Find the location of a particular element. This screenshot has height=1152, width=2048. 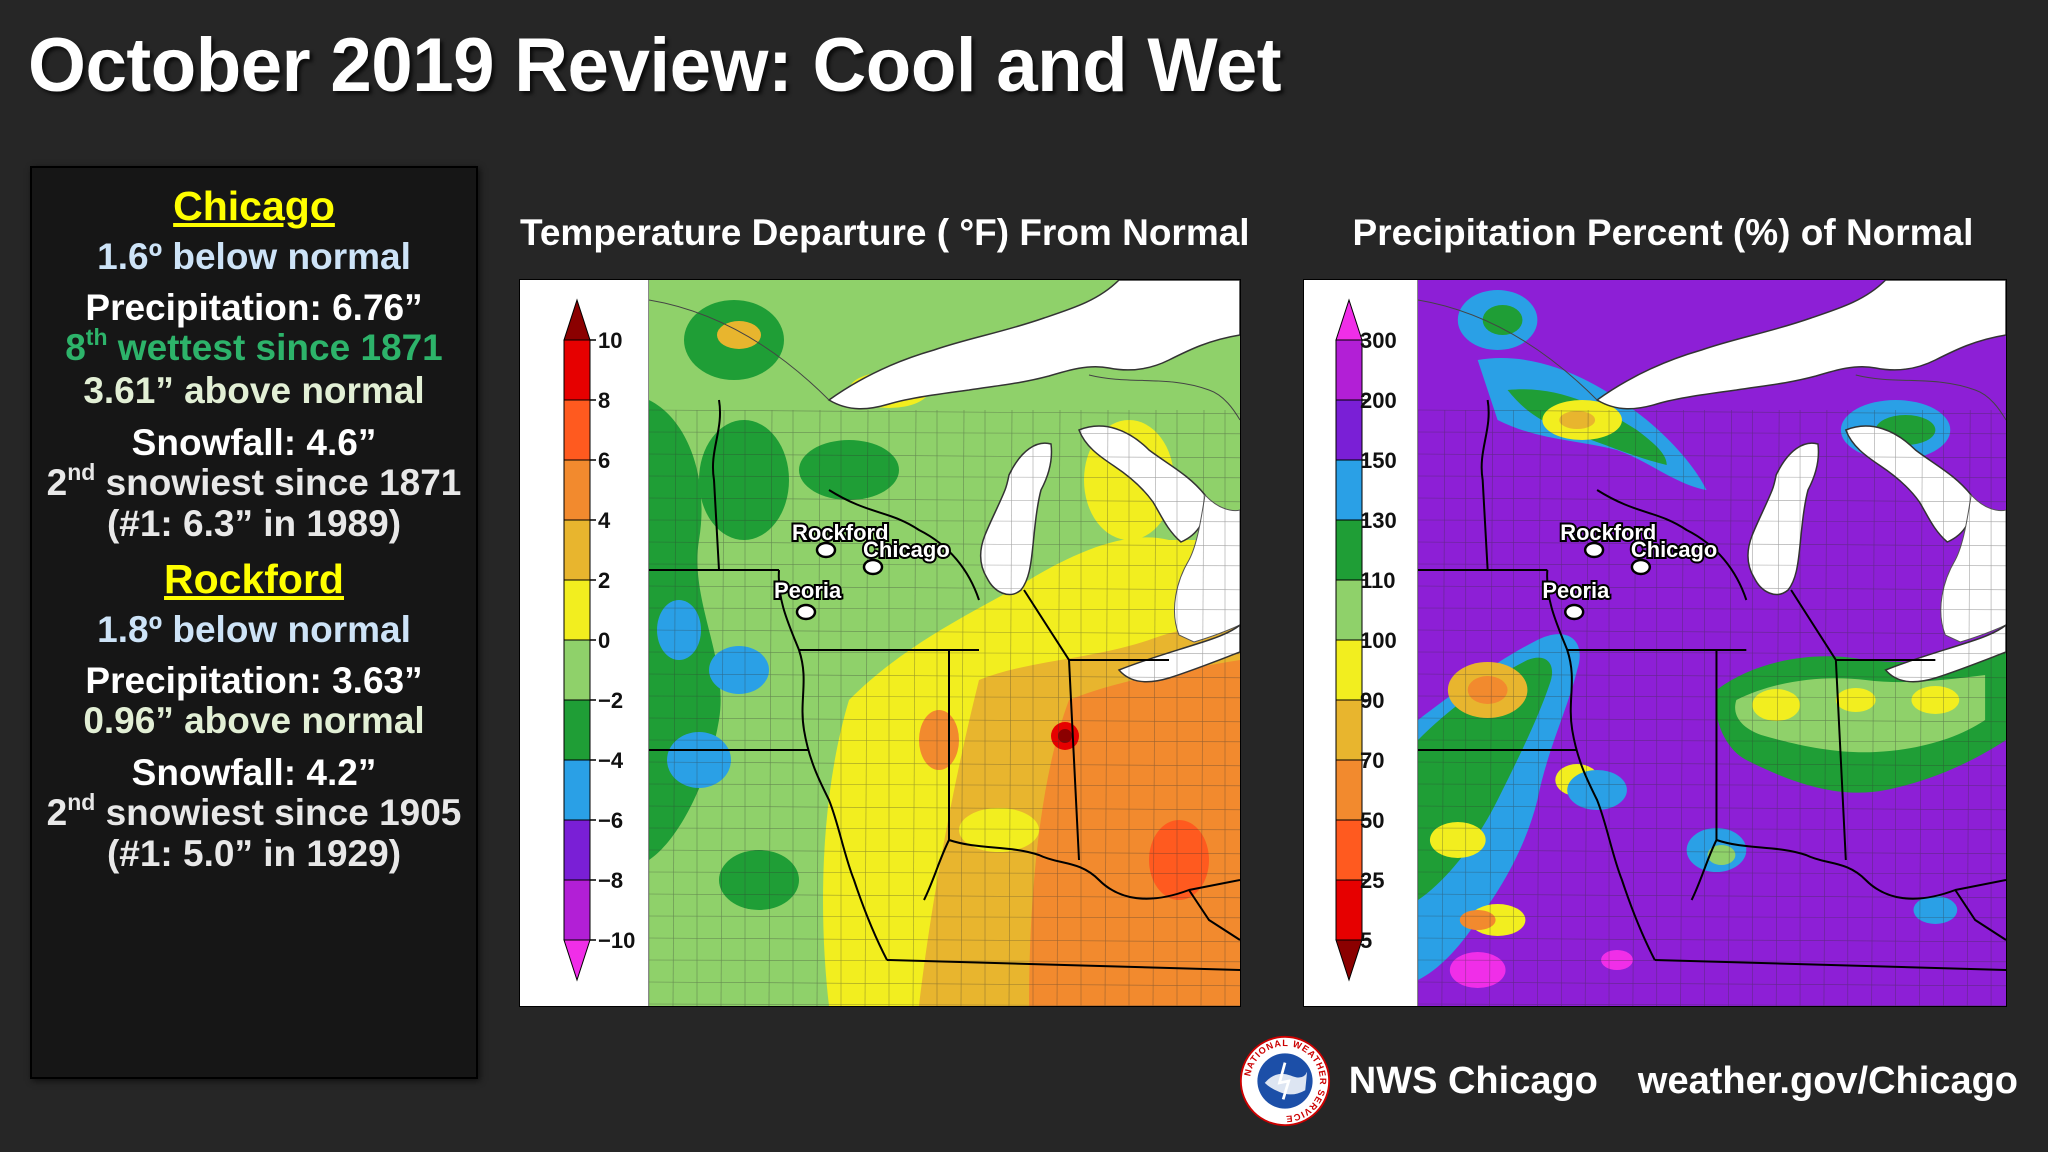

temp-city-label-rockford: Rockford is located at coordinates (840, 532).